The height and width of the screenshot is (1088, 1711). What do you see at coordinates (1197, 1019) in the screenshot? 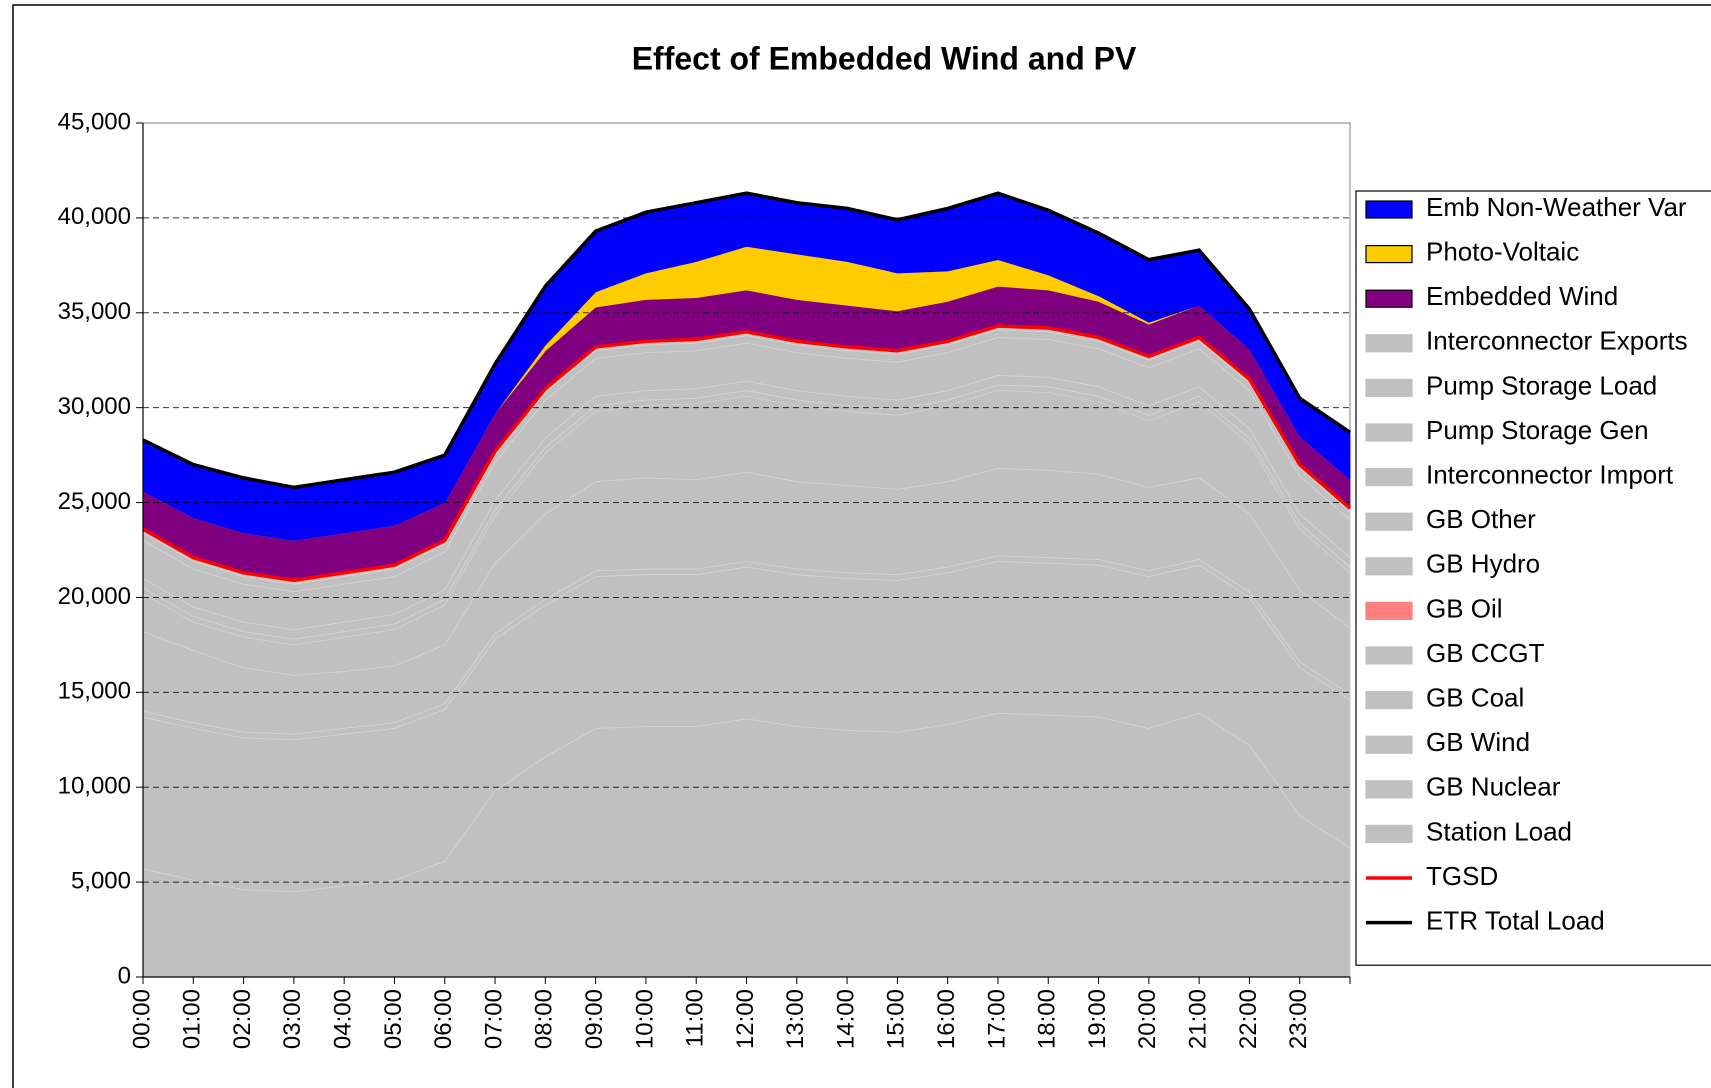
I see `x-tick-label: 21:00` at bounding box center [1197, 1019].